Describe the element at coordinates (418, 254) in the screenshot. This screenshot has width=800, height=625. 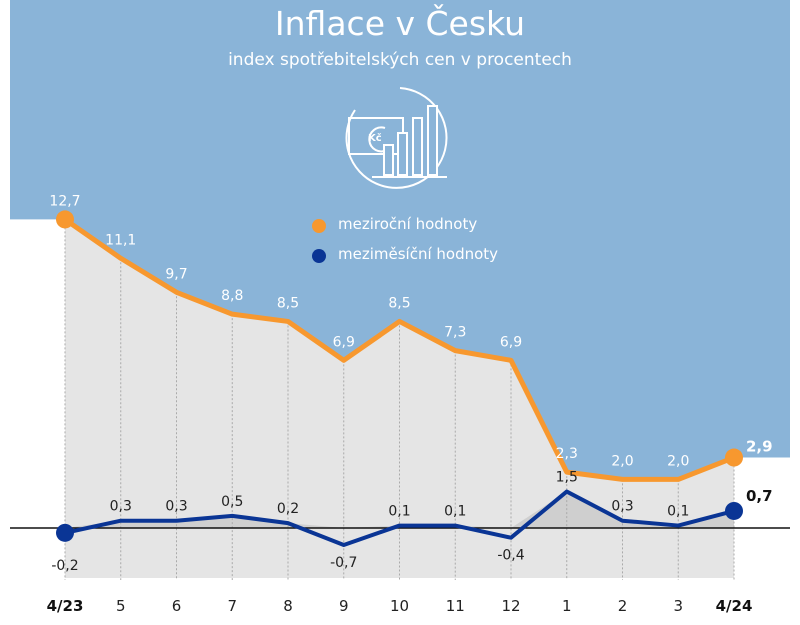
I see `legend-label-mom: meziměsíční hodnoty` at that location.